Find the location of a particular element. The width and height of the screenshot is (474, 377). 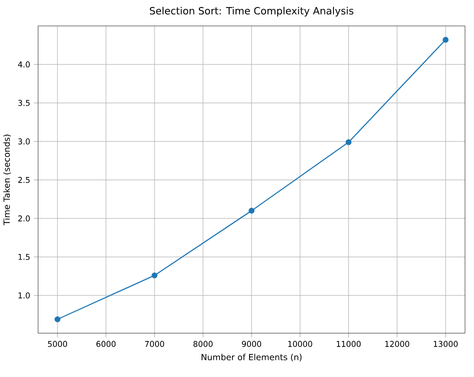

x-axis-title: Number of Elements (n) is located at coordinates (252, 358).